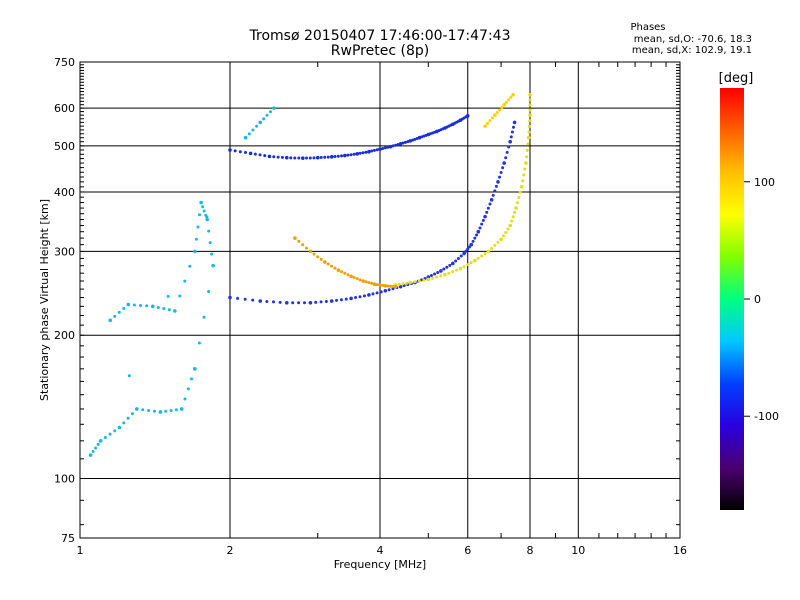 The width and height of the screenshot is (800, 600). Describe the element at coordinates (680, 550) in the screenshot. I see `x-tick-label: 16` at that location.